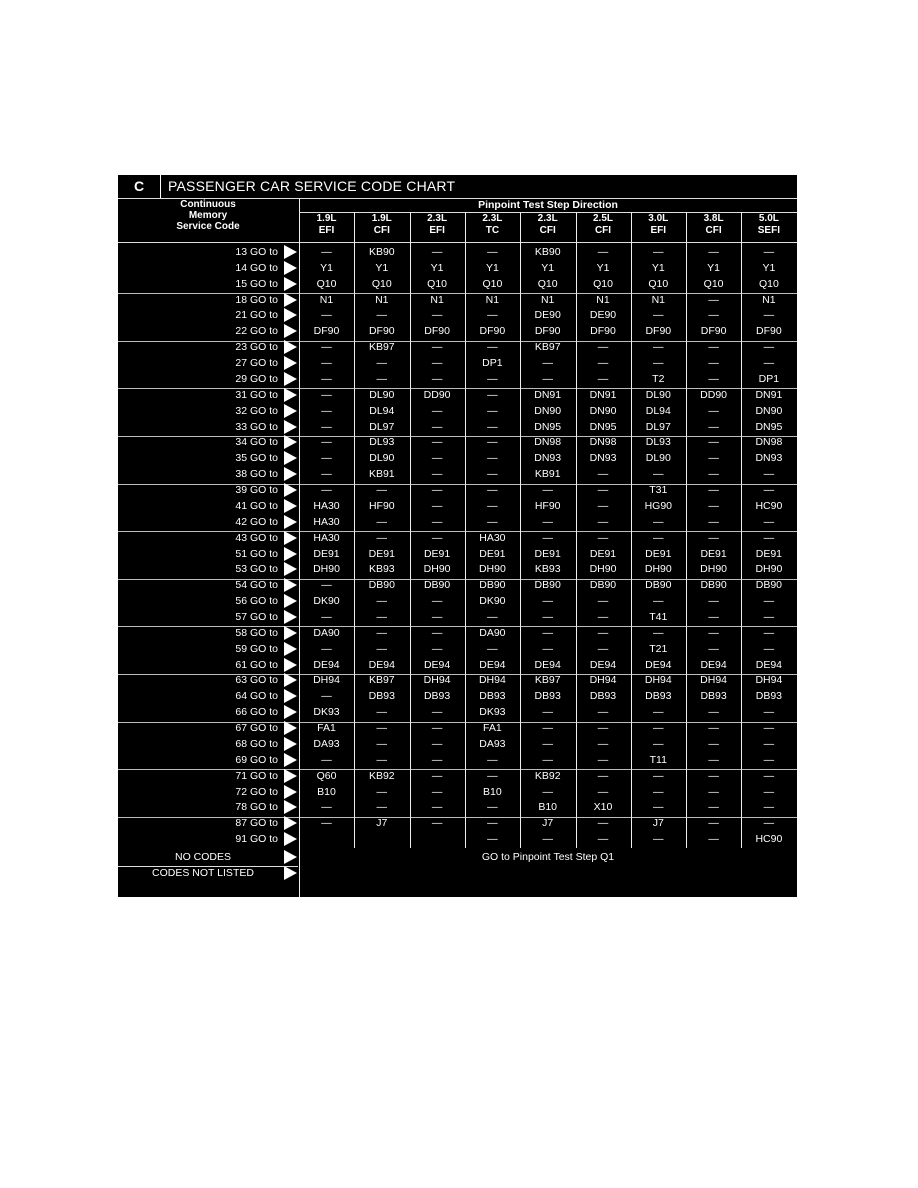  Describe the element at coordinates (548, 857) in the screenshot. I see `footer-instruction: GO to Pinpoint Test Step Q1` at that location.